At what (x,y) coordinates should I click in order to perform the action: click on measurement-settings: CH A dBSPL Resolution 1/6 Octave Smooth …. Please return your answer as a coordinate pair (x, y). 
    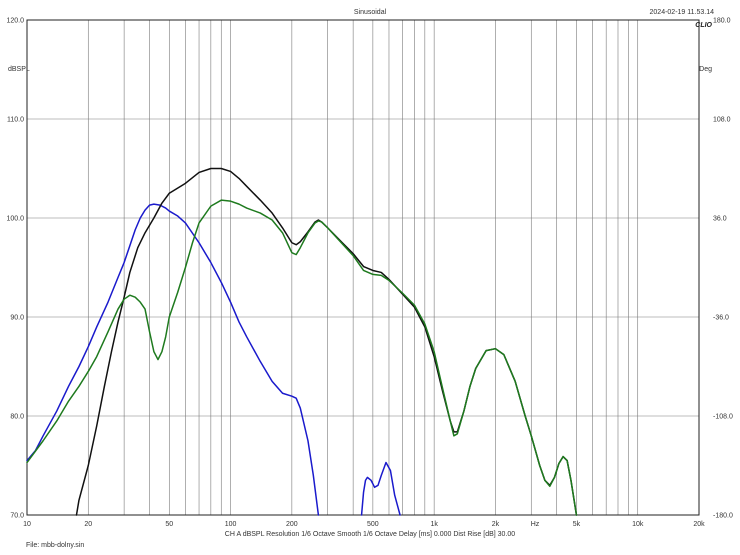
    Looking at the image, I should click on (370, 534).